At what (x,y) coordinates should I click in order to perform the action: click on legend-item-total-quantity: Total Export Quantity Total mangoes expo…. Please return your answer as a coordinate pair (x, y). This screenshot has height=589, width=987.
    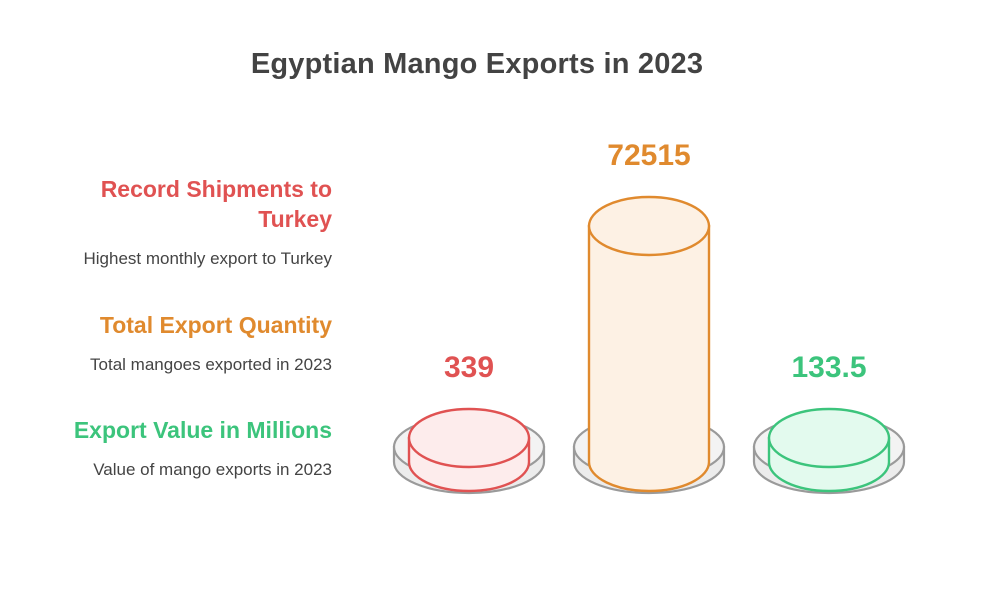
    Looking at the image, I should click on (182, 343).